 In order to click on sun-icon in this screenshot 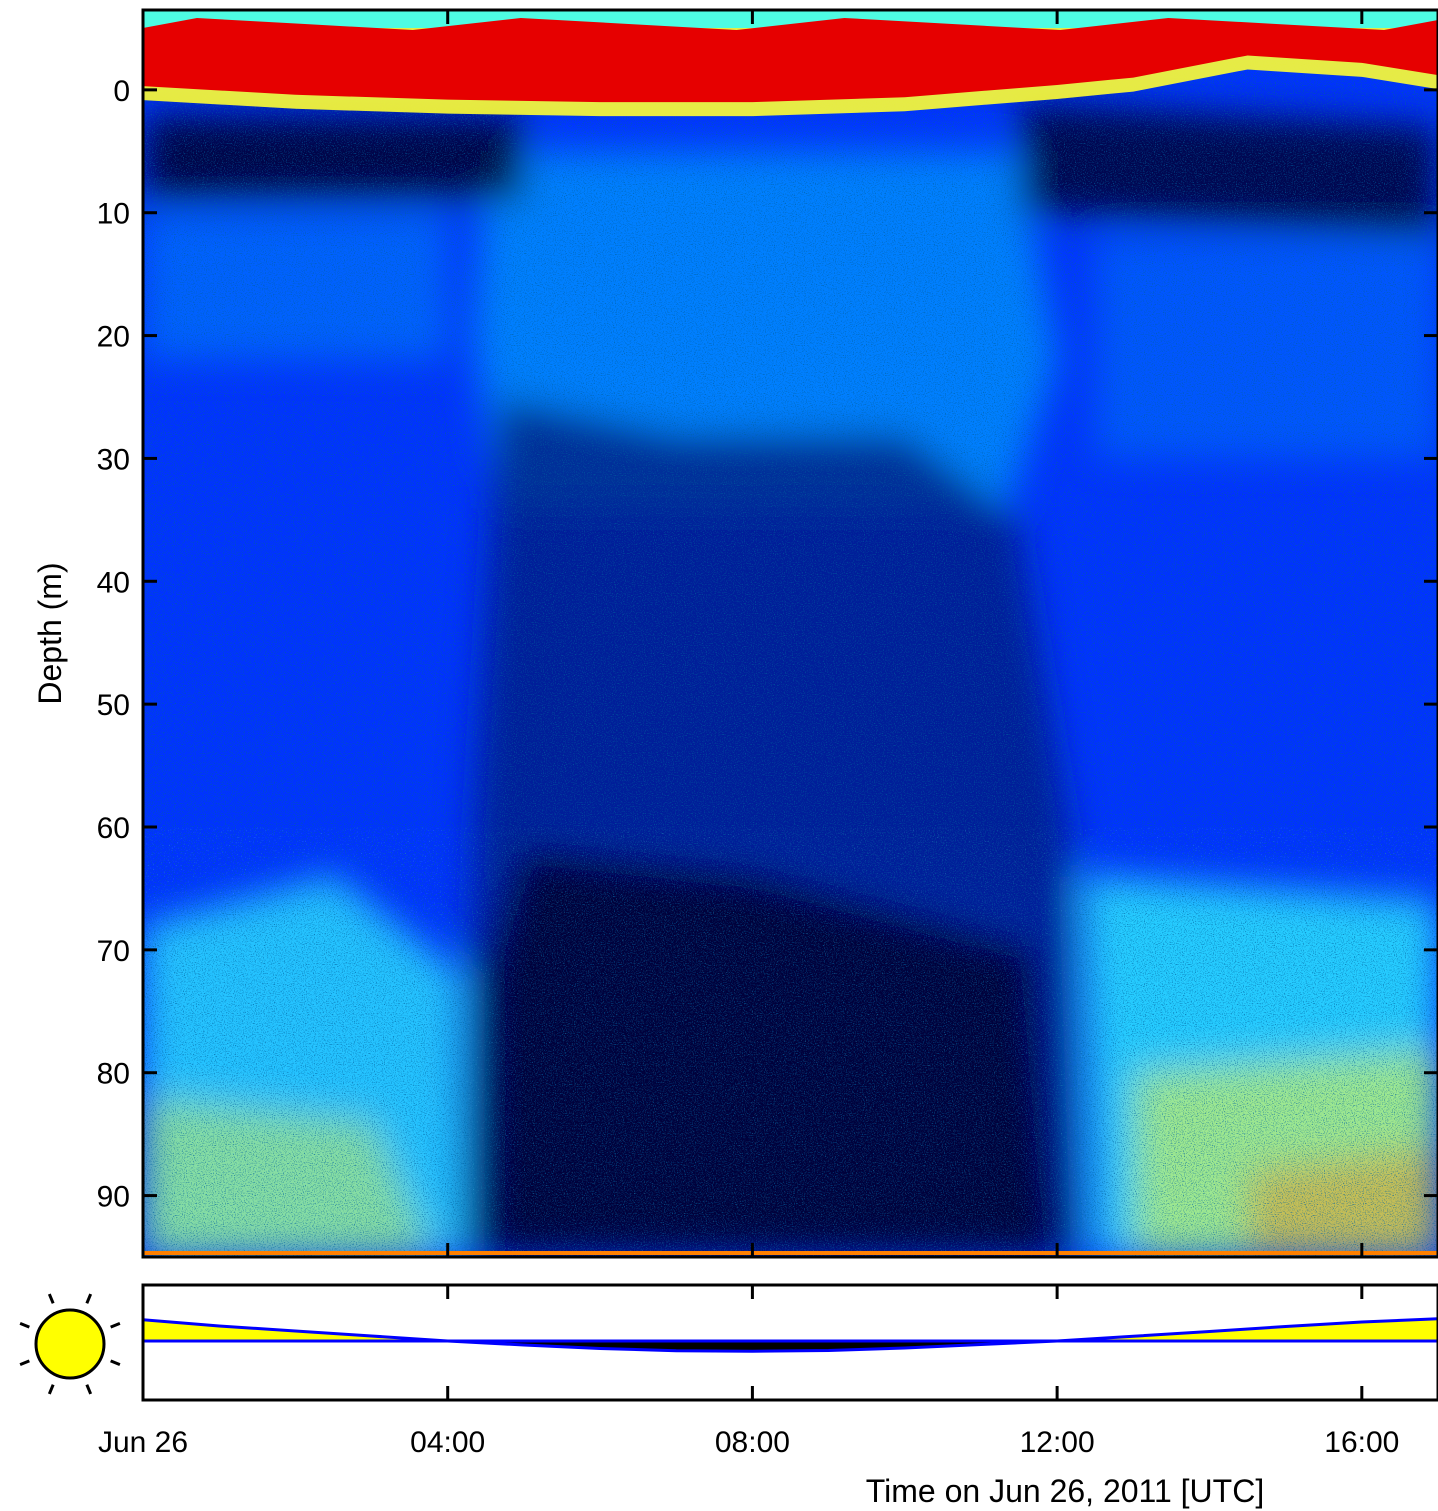, I will do `click(70, 1344)`.